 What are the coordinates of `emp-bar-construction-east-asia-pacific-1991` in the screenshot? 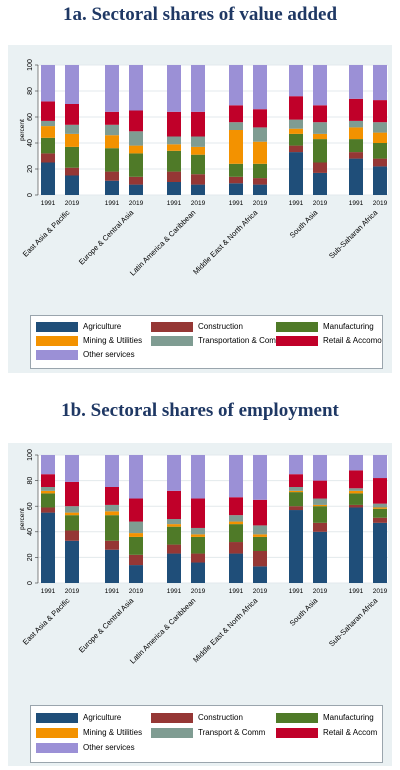 It's located at (48, 510).